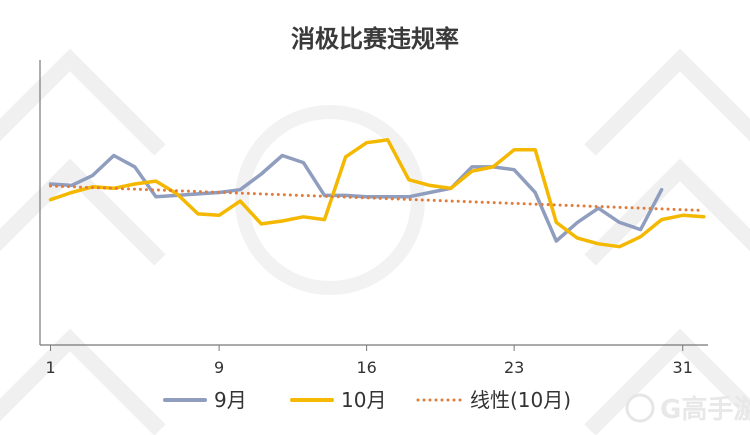 The height and width of the screenshot is (435, 750). I want to click on legend: 9月 10月 线性(10月), so click(367, 400).